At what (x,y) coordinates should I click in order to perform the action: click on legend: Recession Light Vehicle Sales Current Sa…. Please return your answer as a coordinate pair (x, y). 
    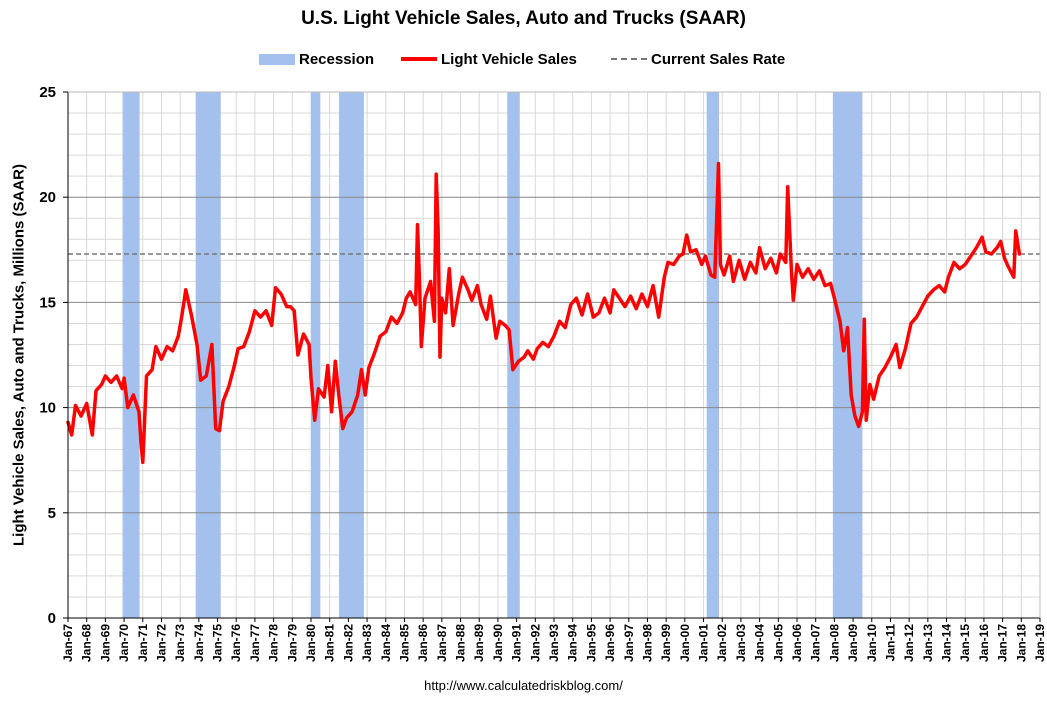
    Looking at the image, I should click on (523, 60).